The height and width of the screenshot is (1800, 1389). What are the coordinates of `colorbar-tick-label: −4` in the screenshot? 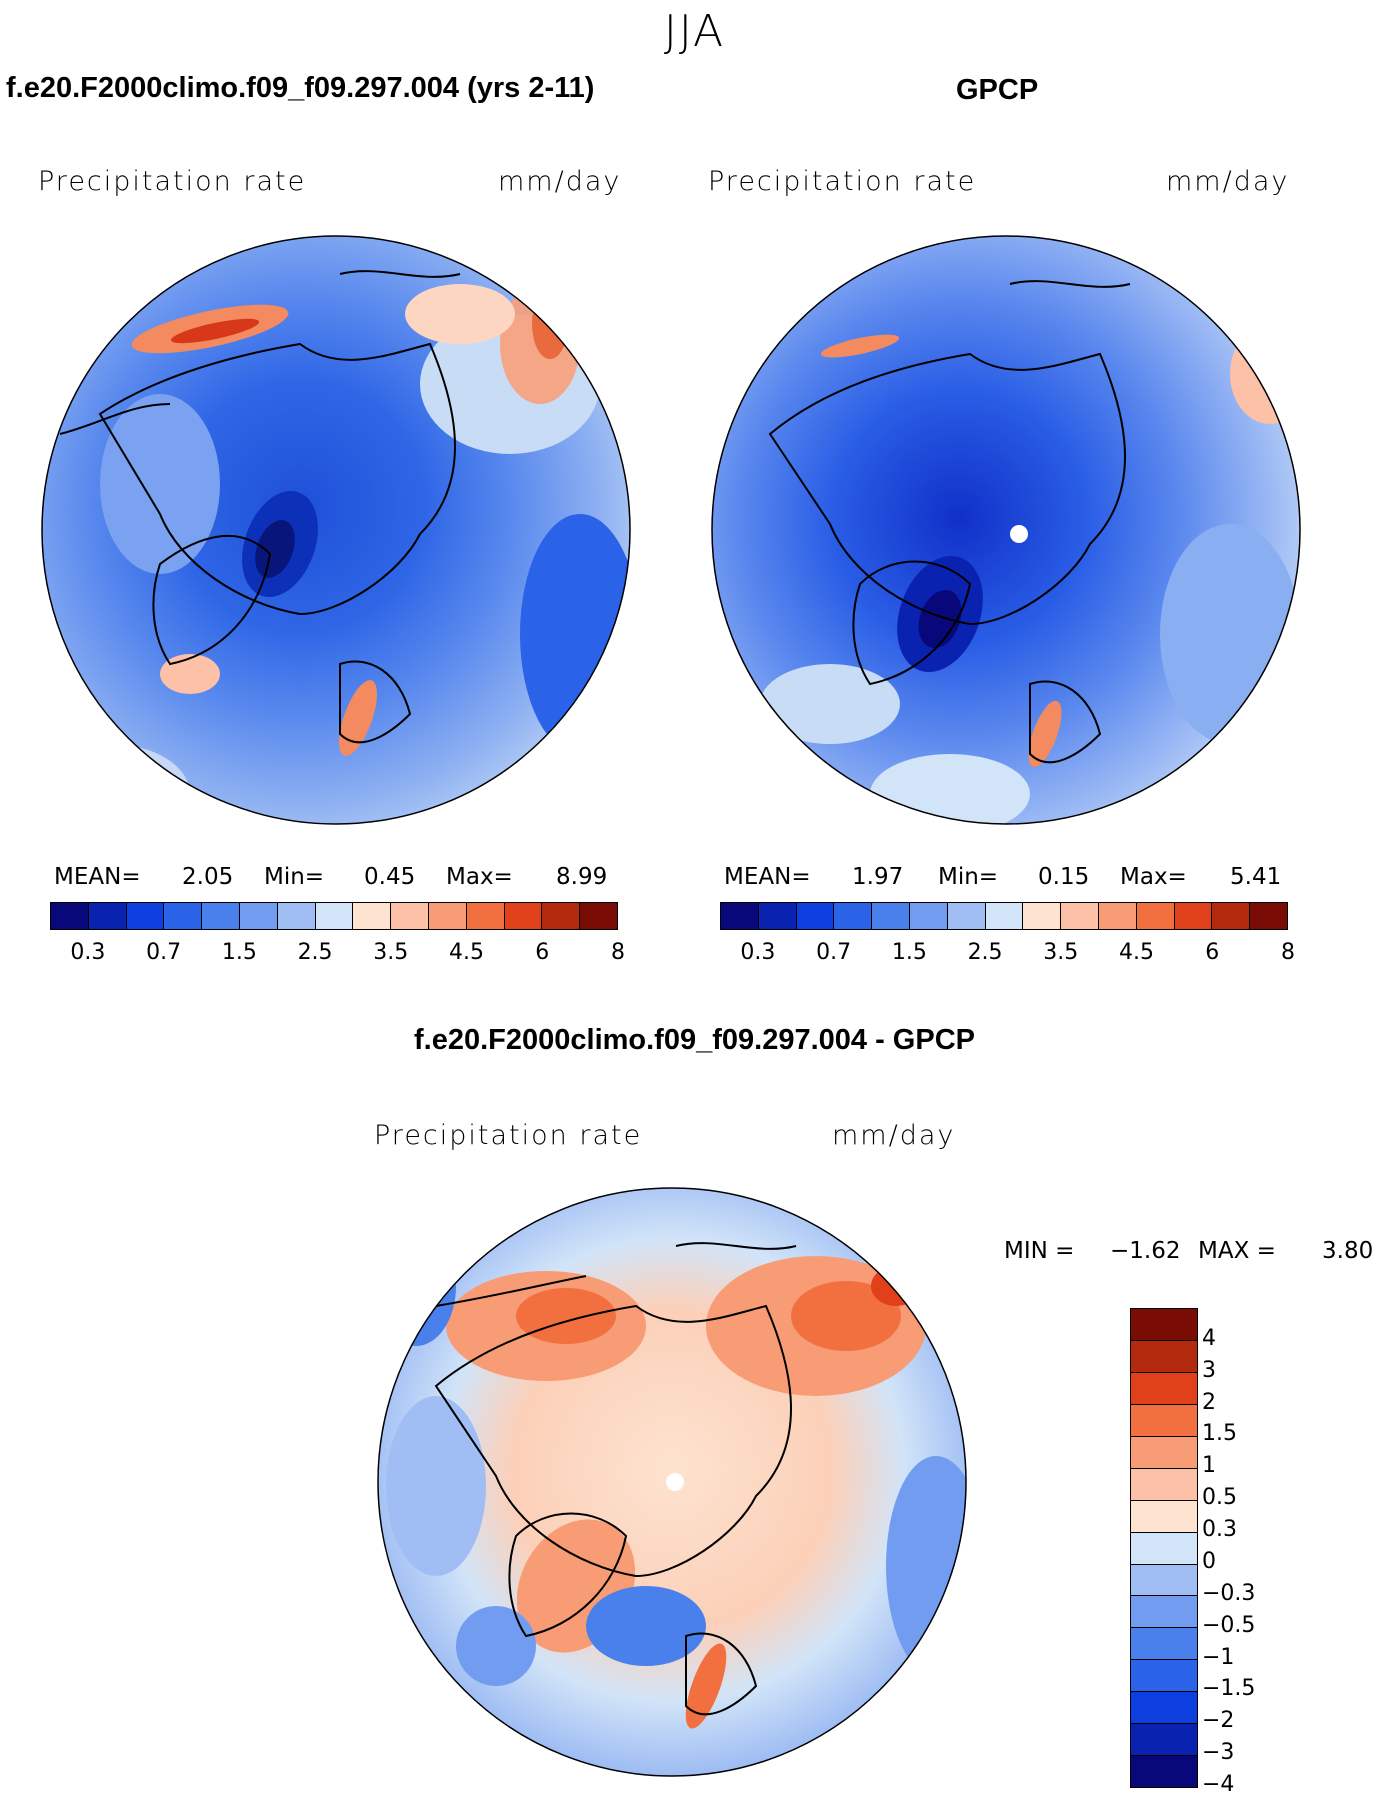 It's located at (1218, 1784).